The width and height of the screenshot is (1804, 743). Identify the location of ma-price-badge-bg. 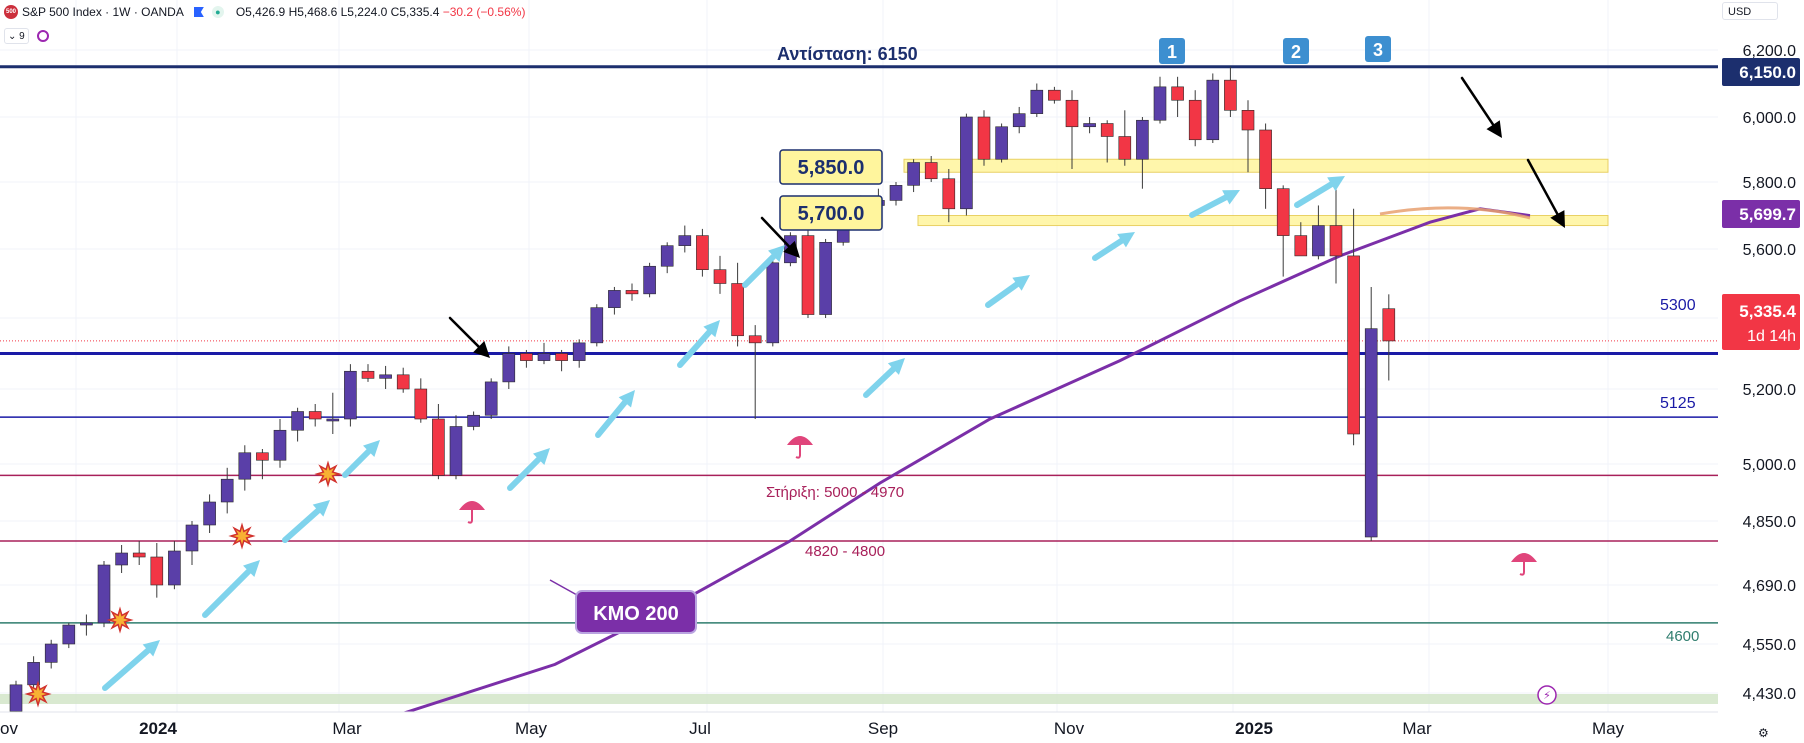
(1761, 214).